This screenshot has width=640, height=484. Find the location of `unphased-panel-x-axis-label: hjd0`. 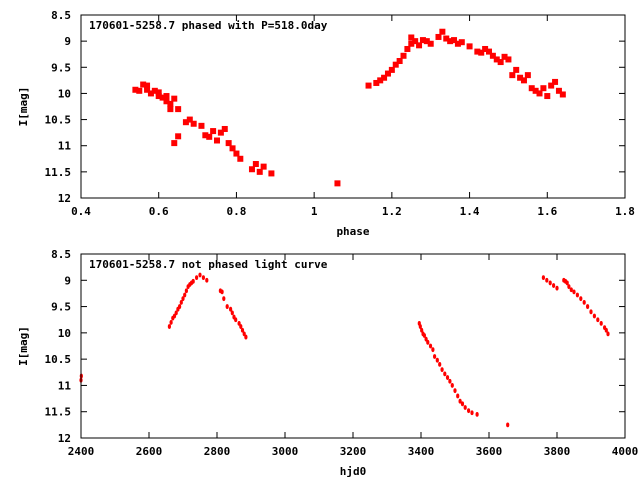

unphased-panel-x-axis-label: hjd0 is located at coordinates (353, 471).